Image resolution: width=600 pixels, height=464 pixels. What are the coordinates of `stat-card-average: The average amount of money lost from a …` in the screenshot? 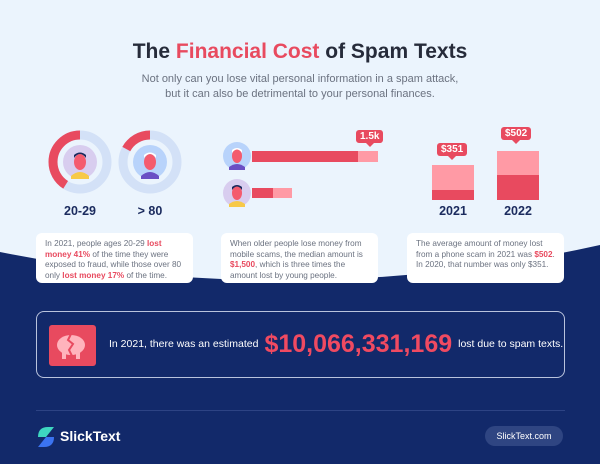 It's located at (485, 258).